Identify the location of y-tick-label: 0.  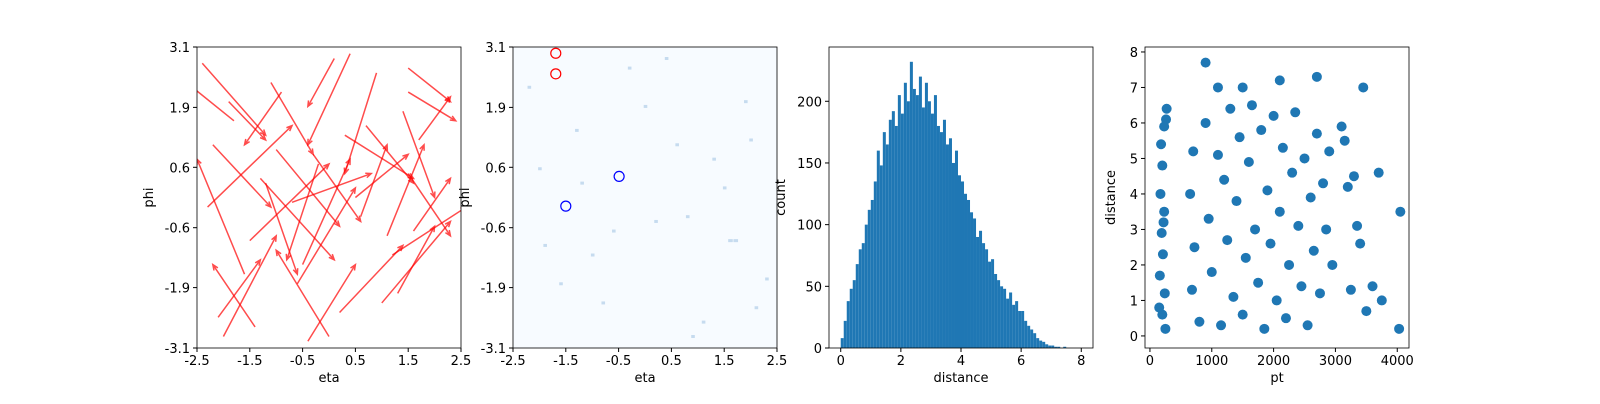
(818, 349).